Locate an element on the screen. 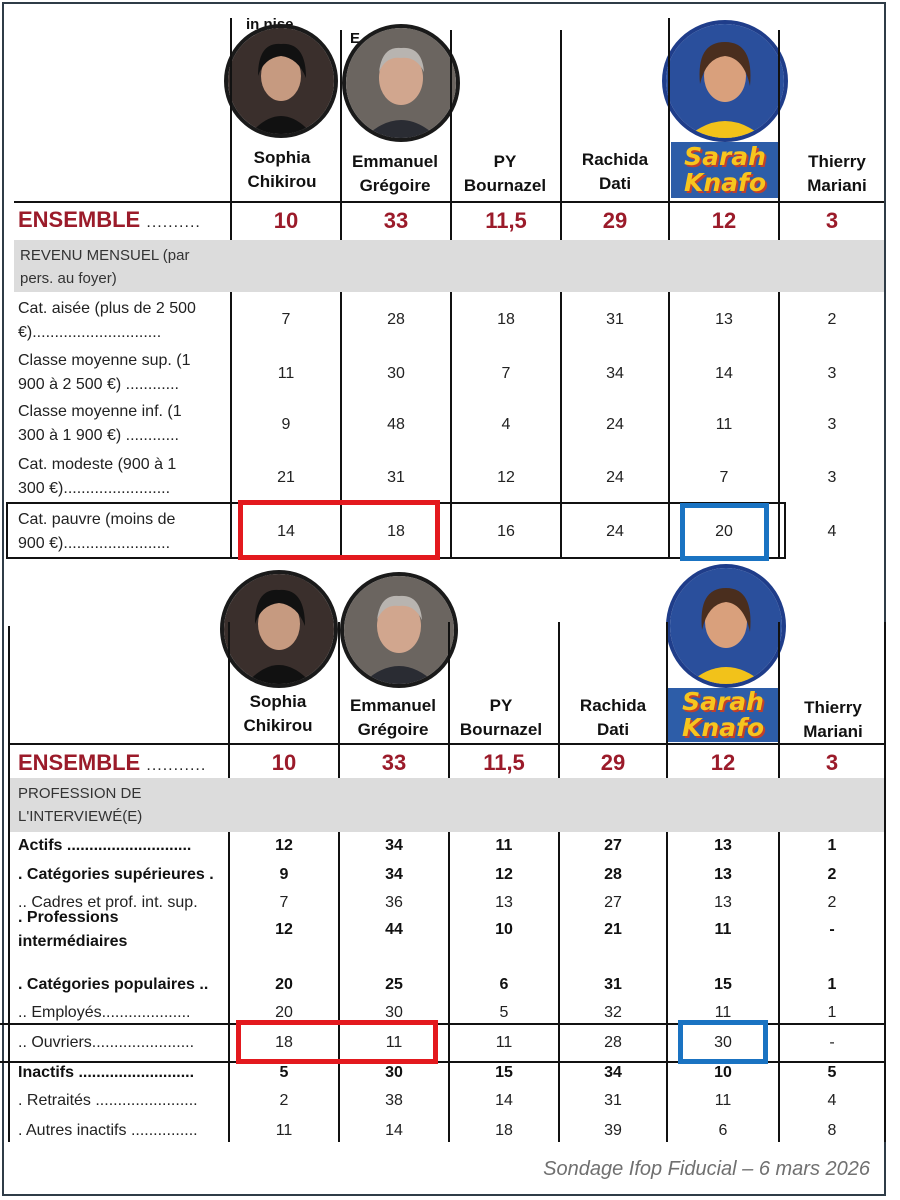  row-label: . Professions intermédiaires is located at coordinates (73, 929).